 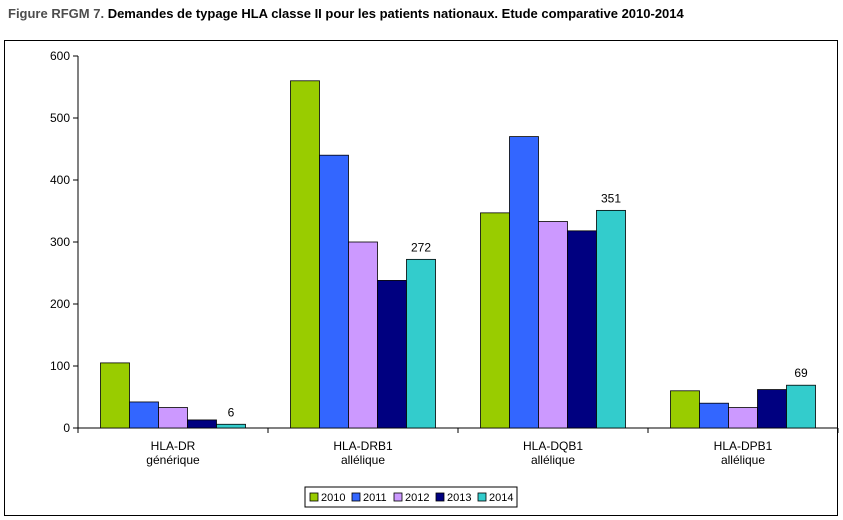 I want to click on x-tick-label: HLA-DRB1, so click(x=363, y=446).